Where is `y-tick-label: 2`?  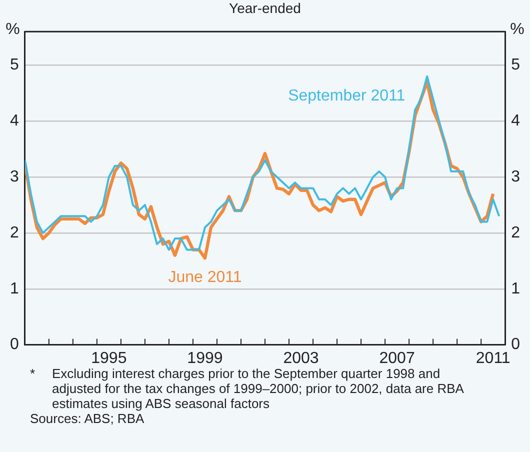 y-tick-label: 2 is located at coordinates (14, 233).